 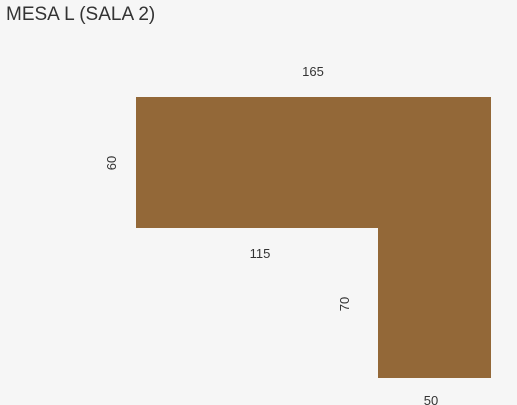 What do you see at coordinates (81, 14) in the screenshot?
I see `drawing-title: MESA L (SALA 2)` at bounding box center [81, 14].